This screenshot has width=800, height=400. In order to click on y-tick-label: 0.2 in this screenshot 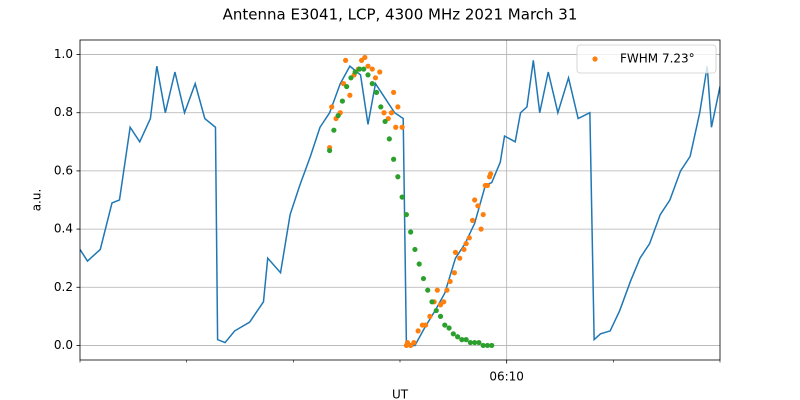, I will do `click(63, 287)`.